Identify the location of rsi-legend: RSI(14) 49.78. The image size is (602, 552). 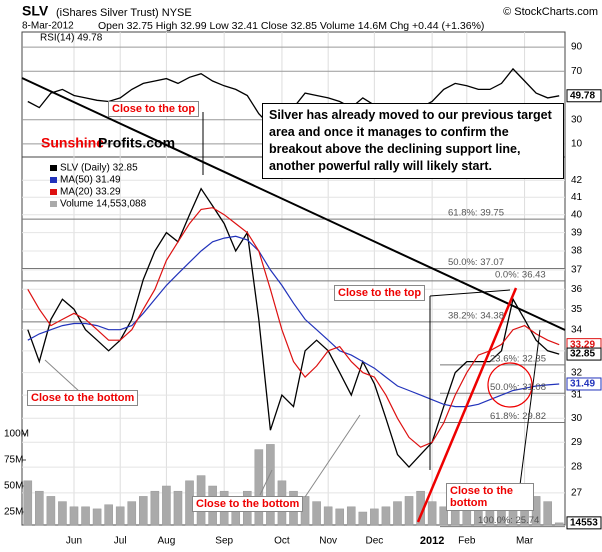
(71, 38).